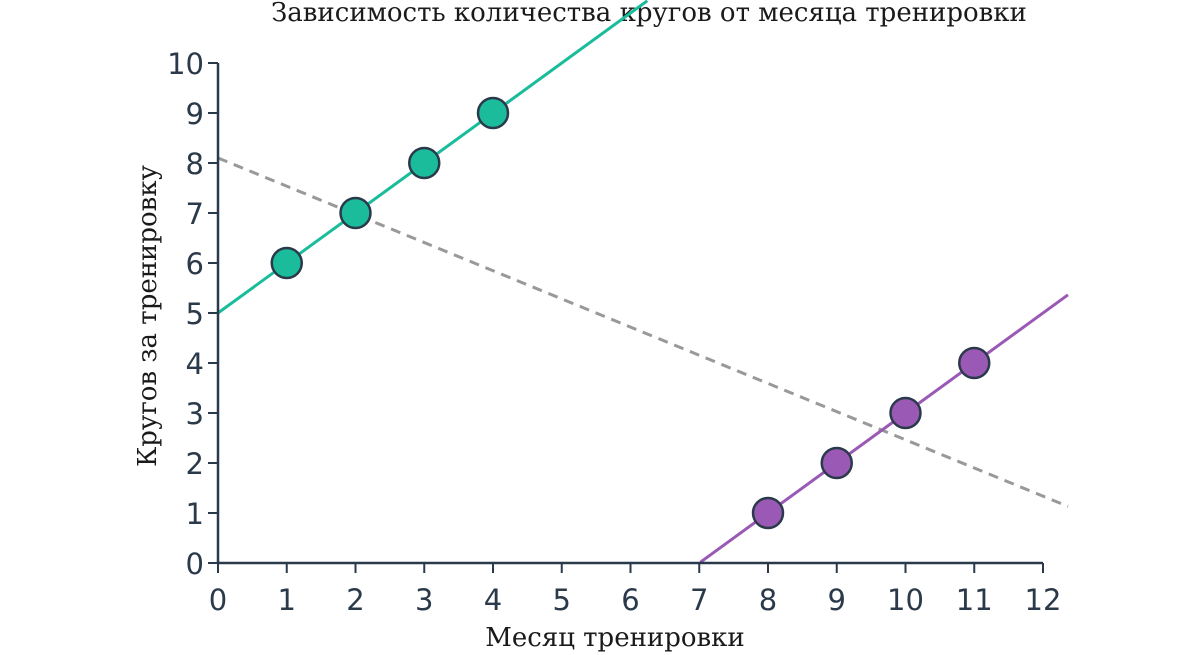 The height and width of the screenshot is (655, 1200). I want to click on y-tick-label: 9, so click(195, 114).